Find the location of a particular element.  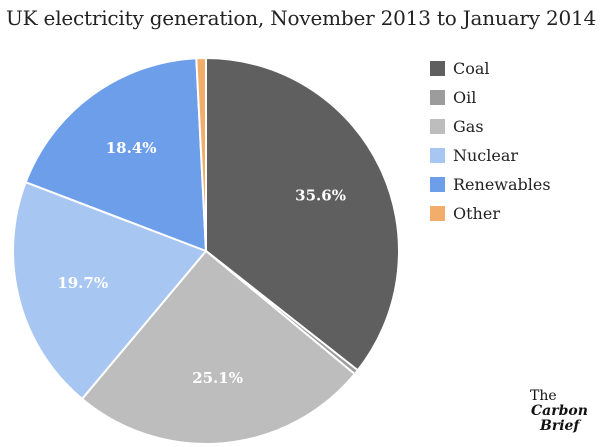

legend-item-coal: Coal is located at coordinates (490, 68).